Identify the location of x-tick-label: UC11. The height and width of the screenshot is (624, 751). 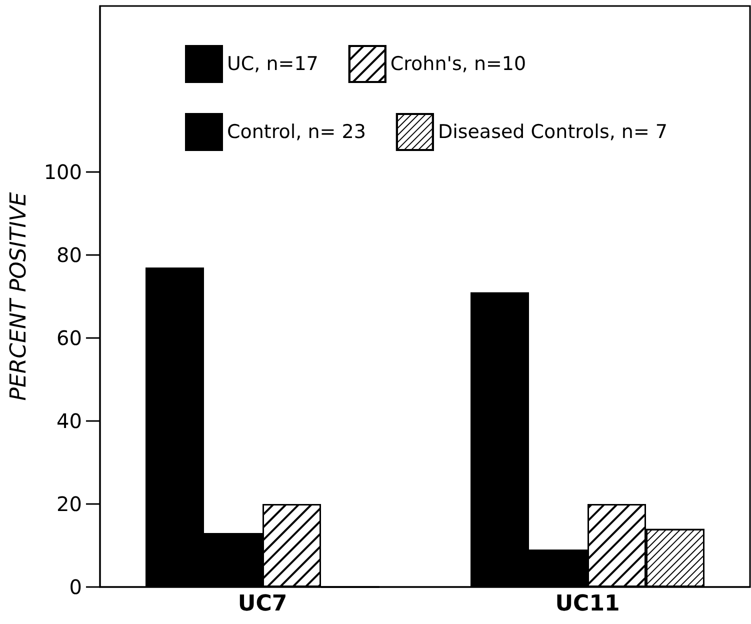
(587, 604).